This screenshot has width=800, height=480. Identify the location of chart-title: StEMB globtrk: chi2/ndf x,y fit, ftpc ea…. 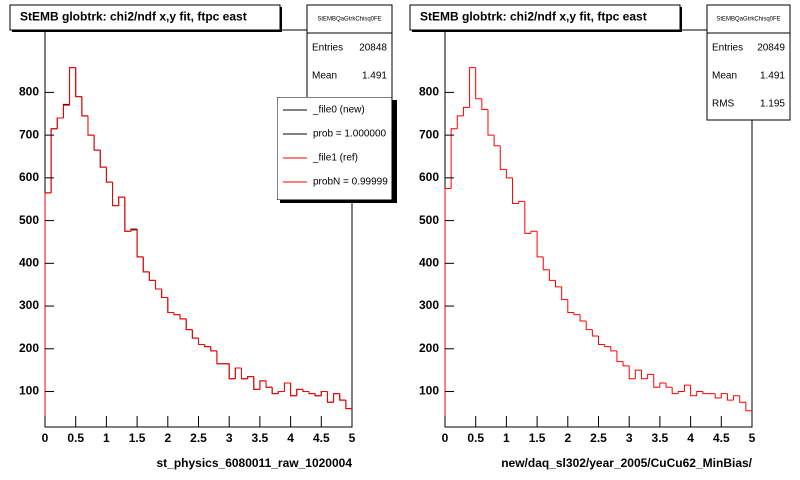
(533, 17).